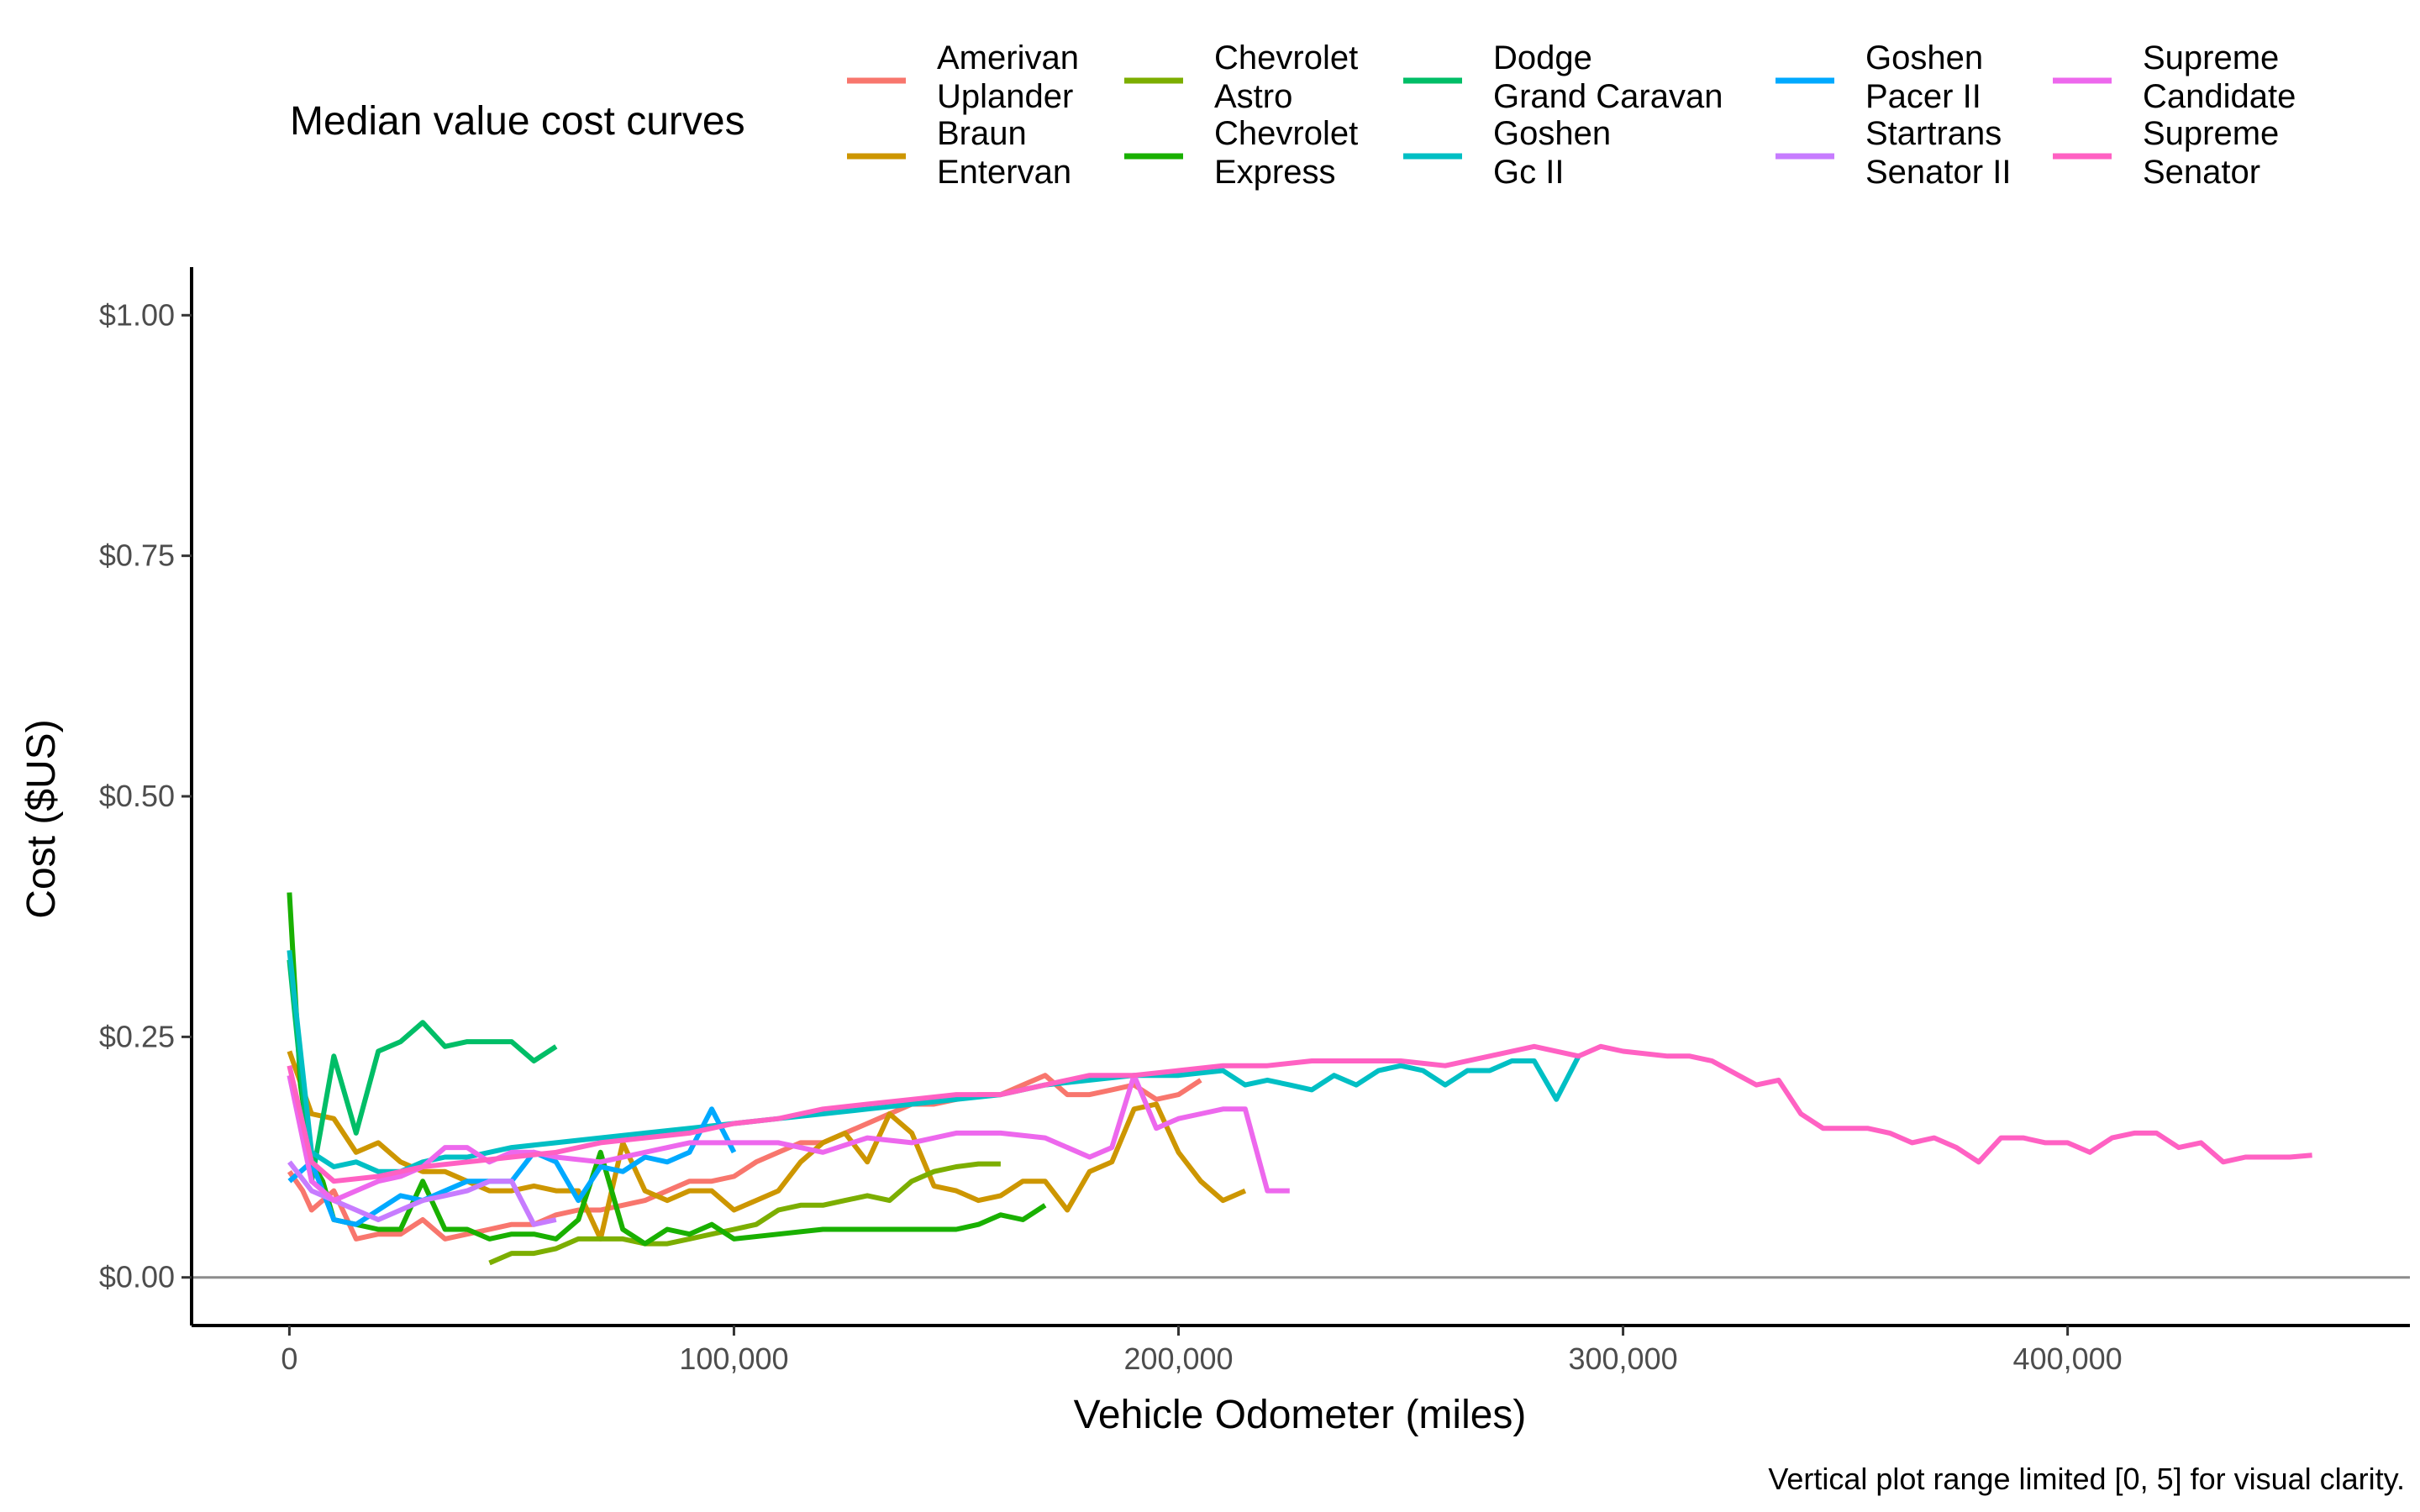  What do you see at coordinates (137, 1277) in the screenshot?
I see `y-tick-label: $0.00` at bounding box center [137, 1277].